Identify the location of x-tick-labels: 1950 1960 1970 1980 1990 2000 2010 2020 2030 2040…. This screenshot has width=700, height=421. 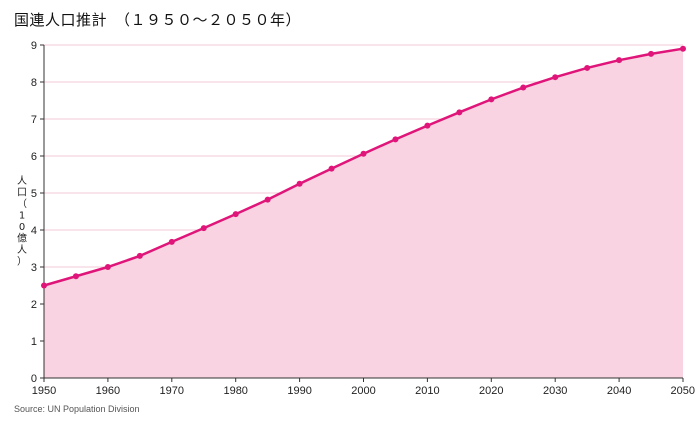
(363, 391).